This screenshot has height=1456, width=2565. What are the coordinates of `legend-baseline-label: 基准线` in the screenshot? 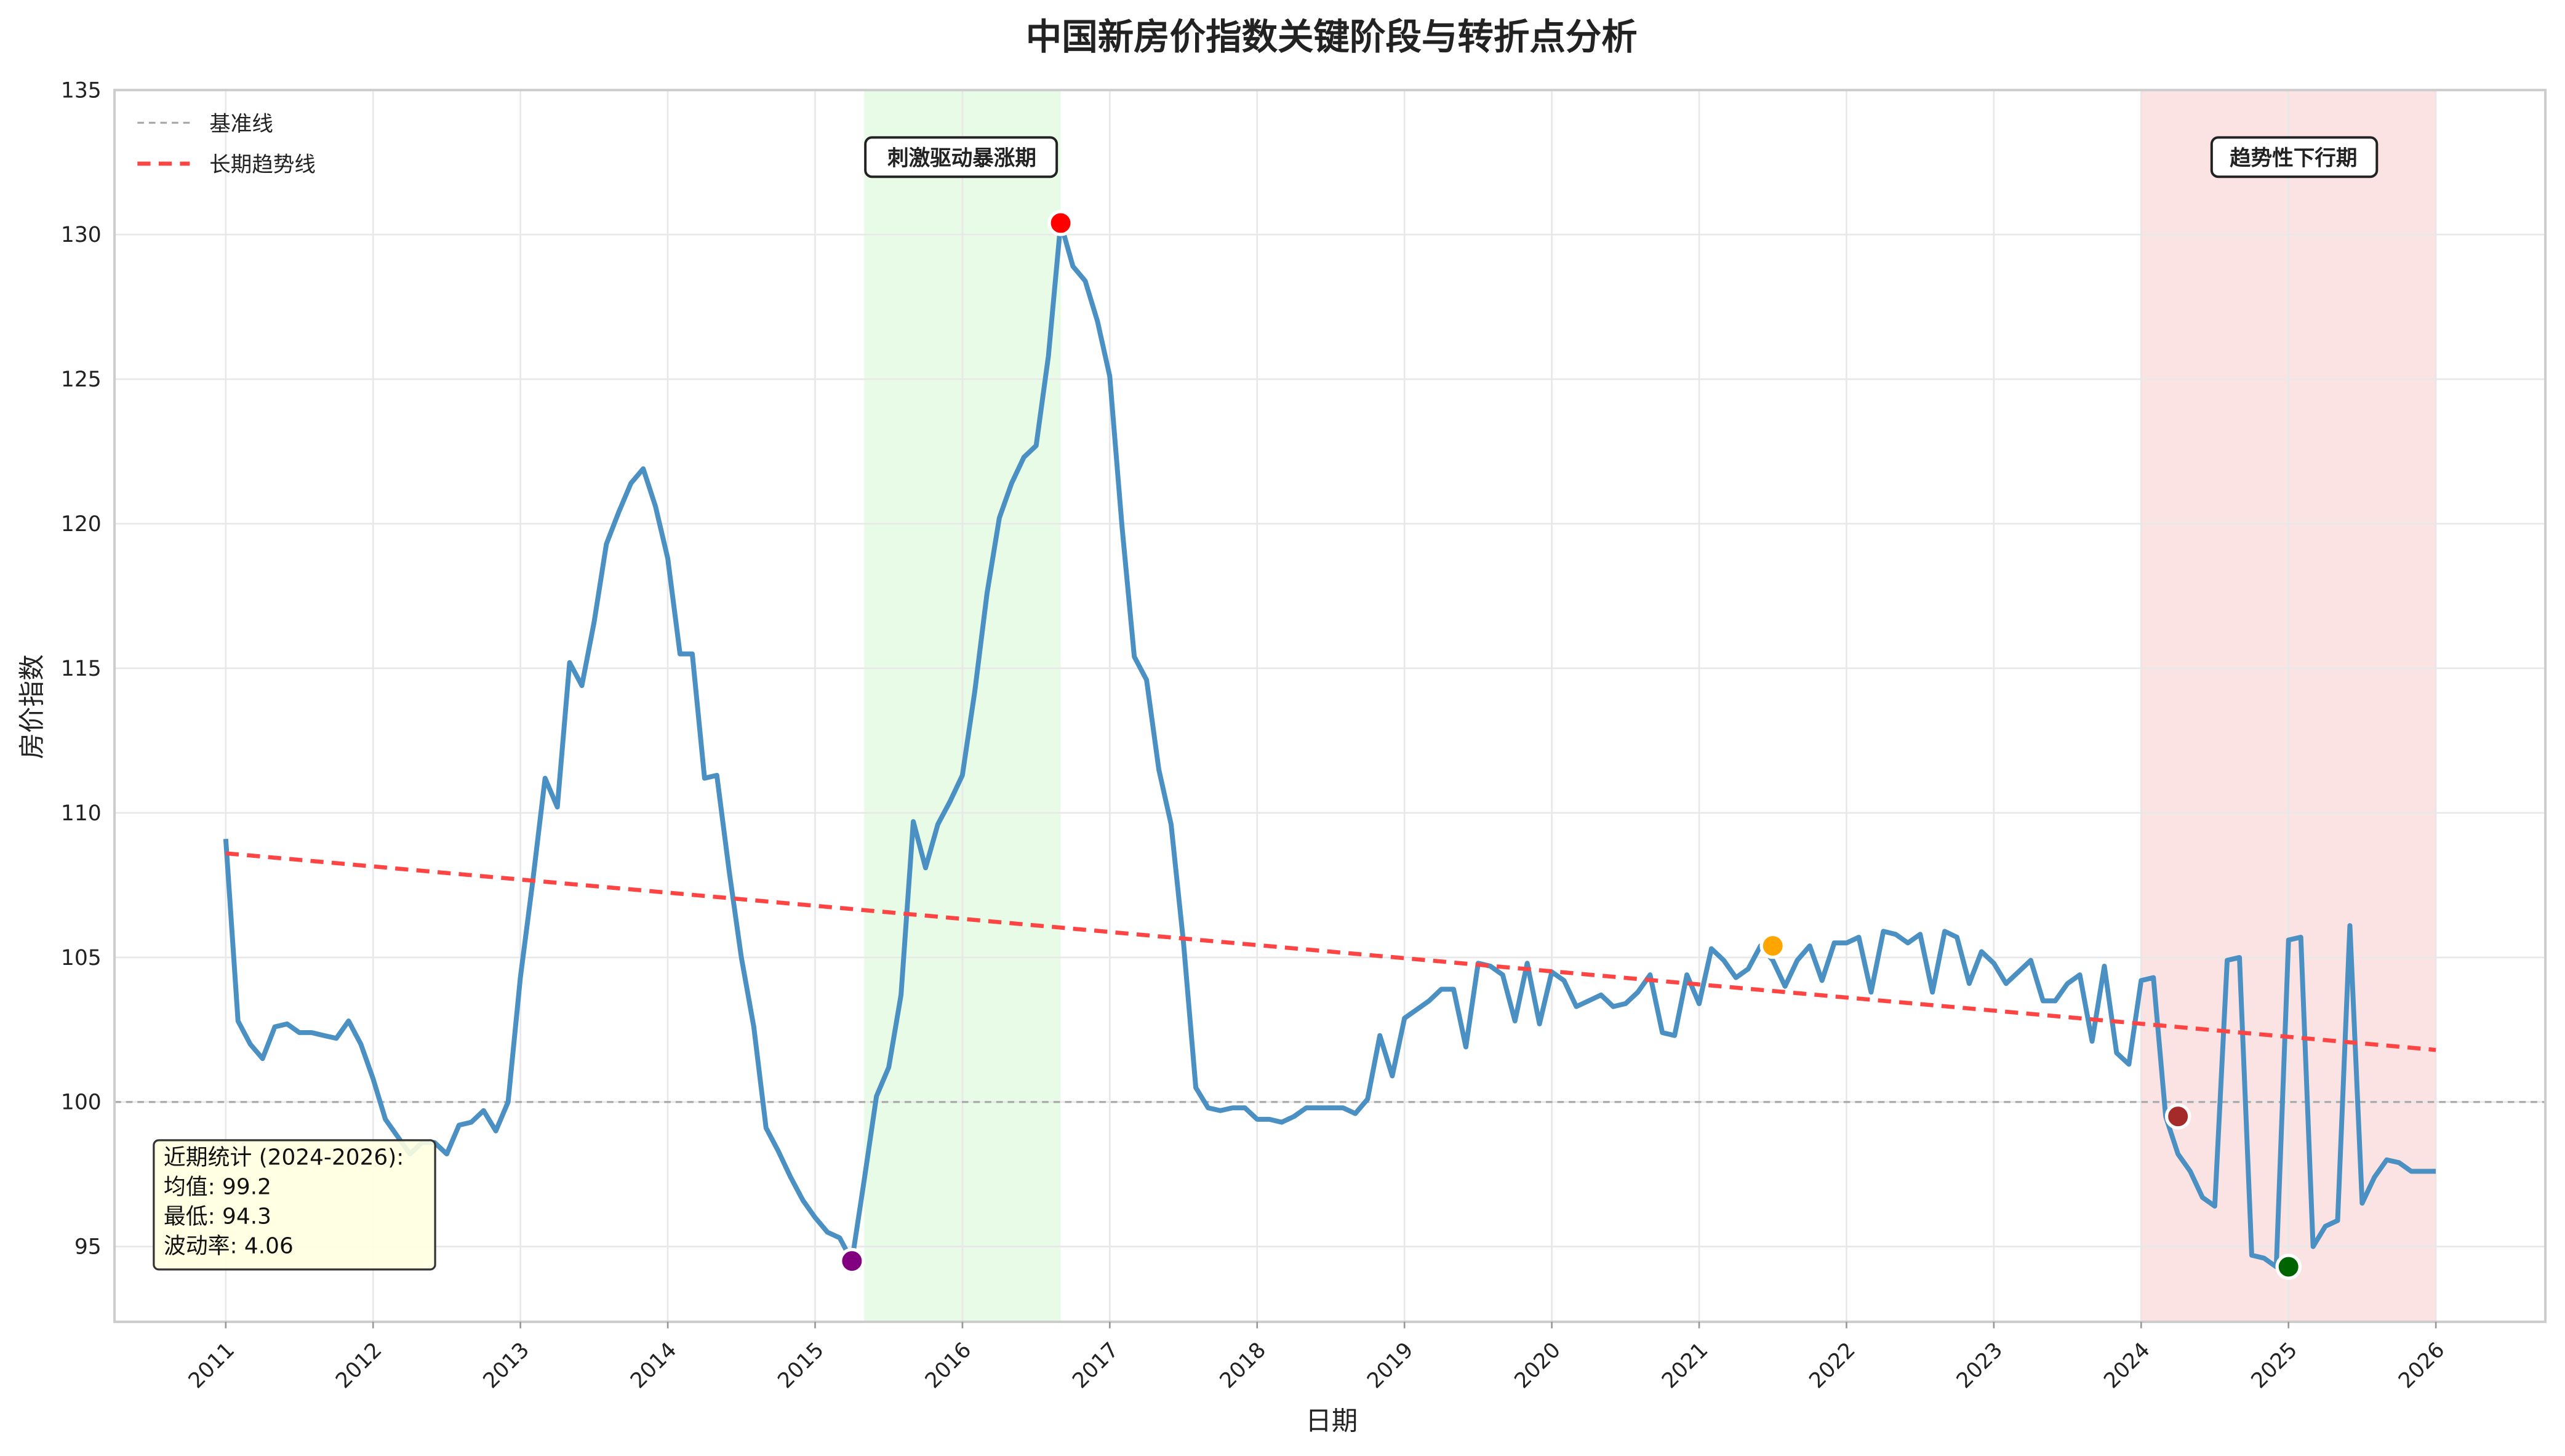 It's located at (241, 124).